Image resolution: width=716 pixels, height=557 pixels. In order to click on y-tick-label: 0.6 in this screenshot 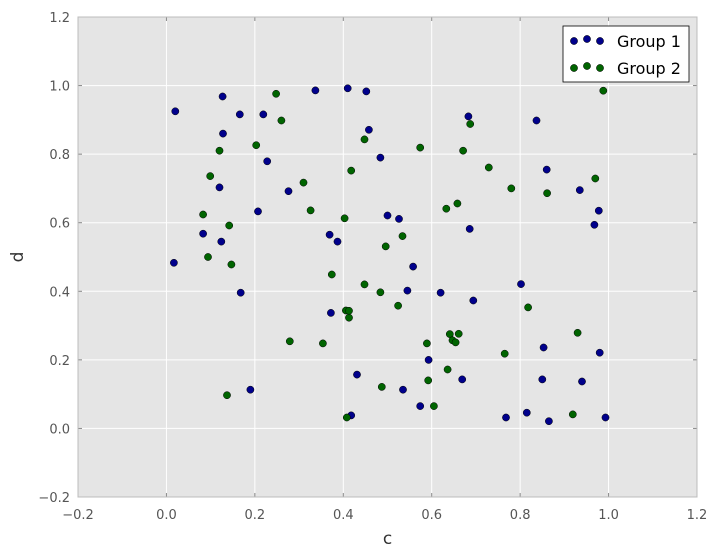, I will do `click(59, 224)`.